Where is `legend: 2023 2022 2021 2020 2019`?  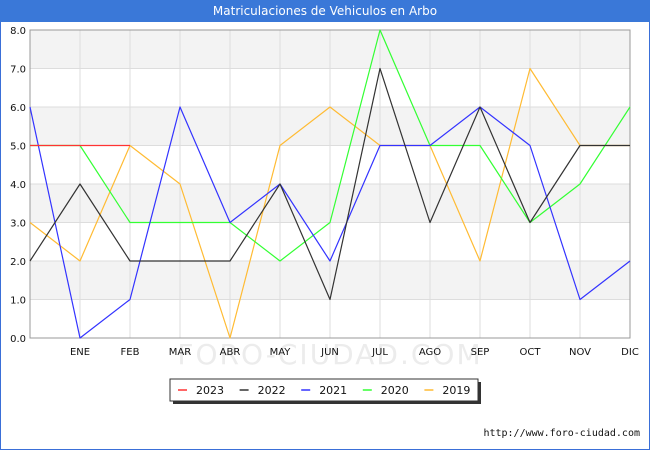
legend: 2023 2022 2021 2020 2019 is located at coordinates (325, 391).